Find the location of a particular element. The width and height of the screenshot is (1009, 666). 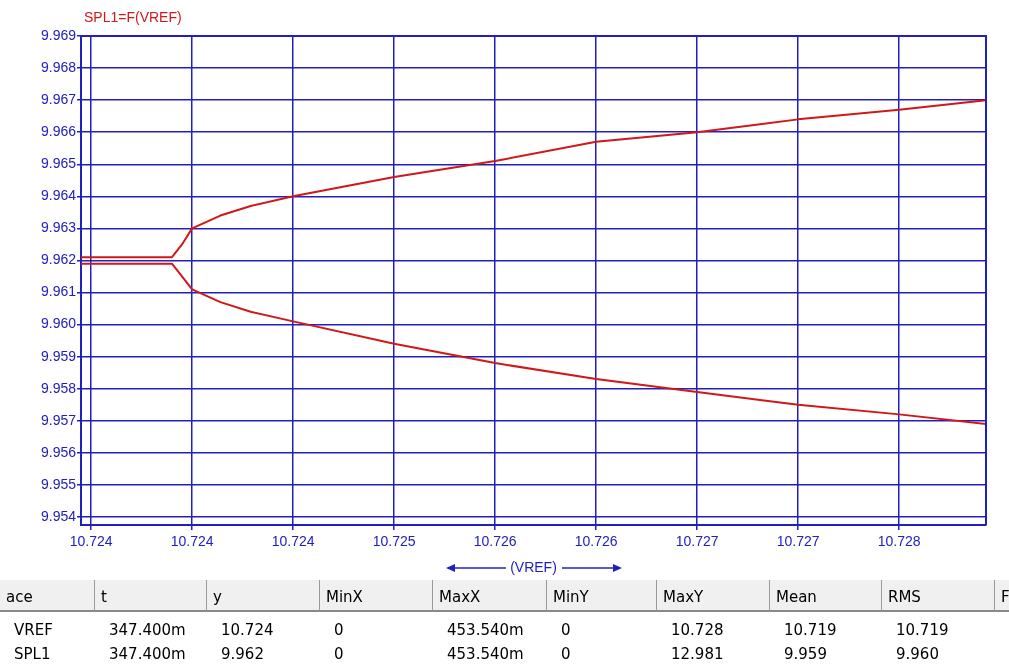

y-tick-label: 9.963 is located at coordinates (58, 227).